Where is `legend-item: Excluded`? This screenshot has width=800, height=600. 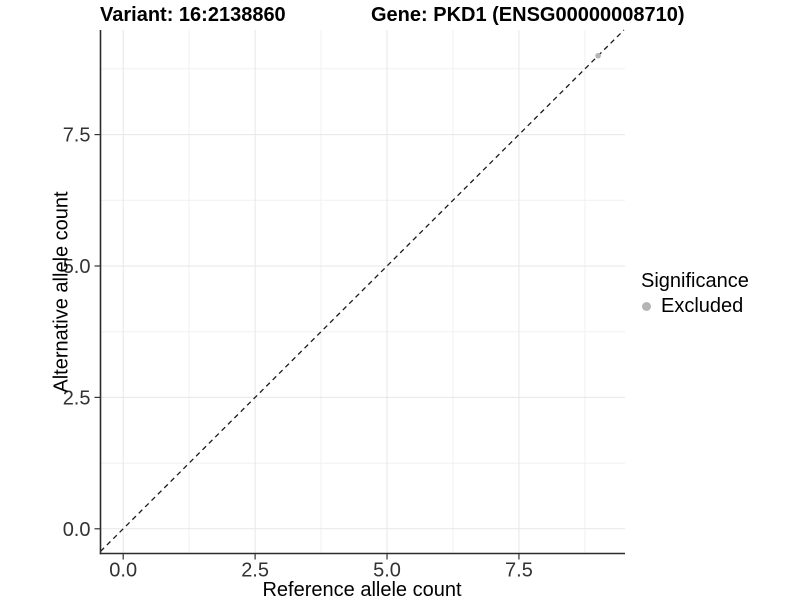
legend-item: Excluded is located at coordinates (695, 306).